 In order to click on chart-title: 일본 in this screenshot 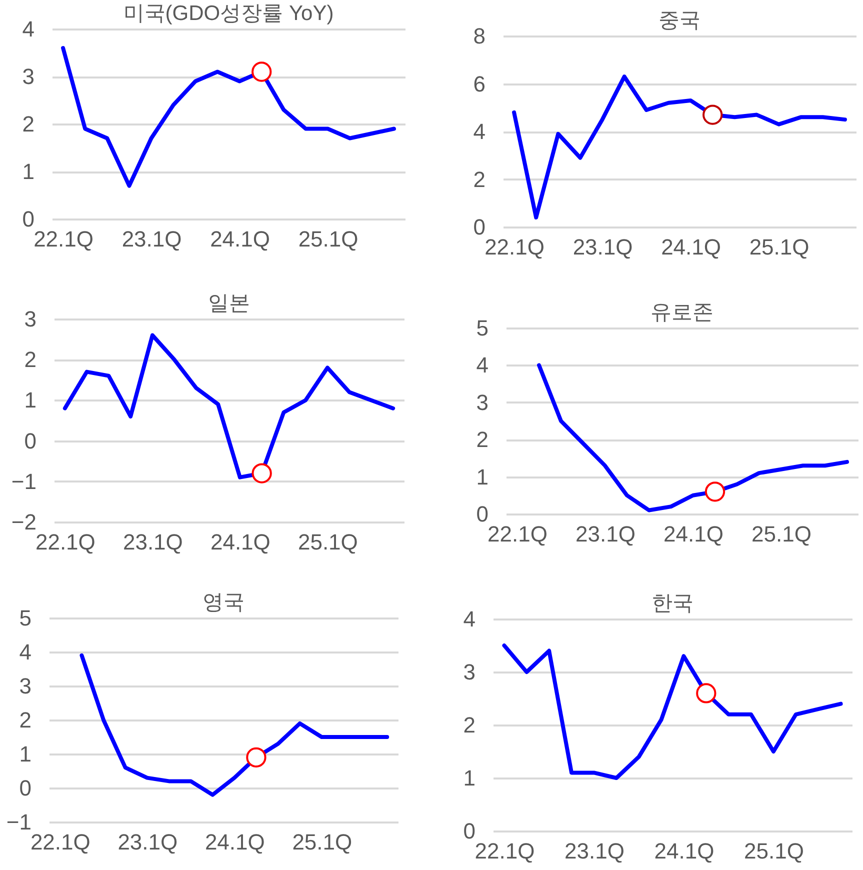, I will do `click(229, 303)`.